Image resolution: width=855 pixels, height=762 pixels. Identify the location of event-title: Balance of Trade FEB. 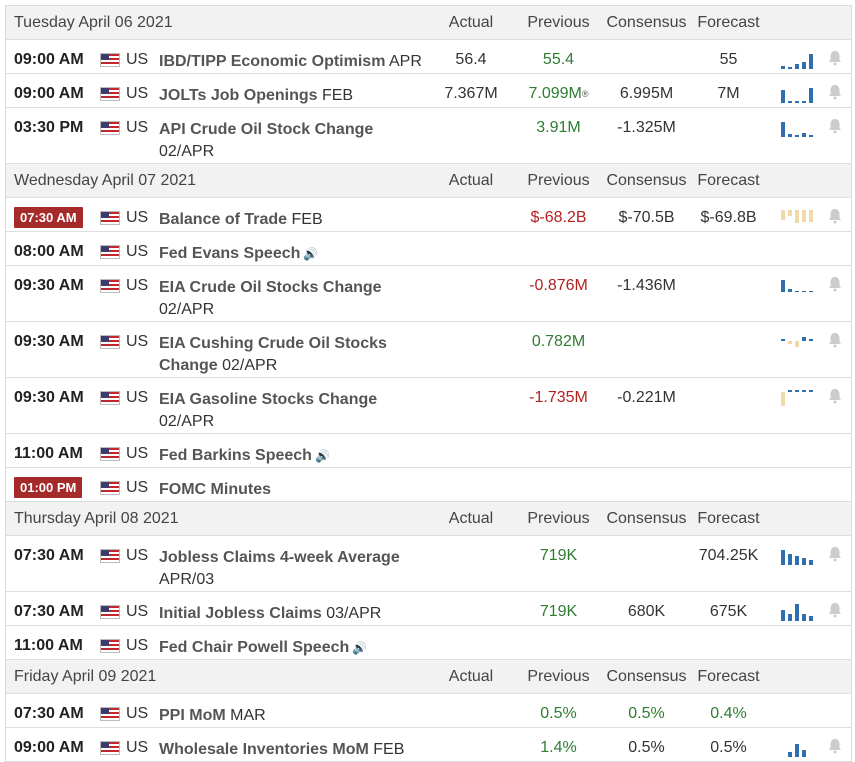
(294, 220).